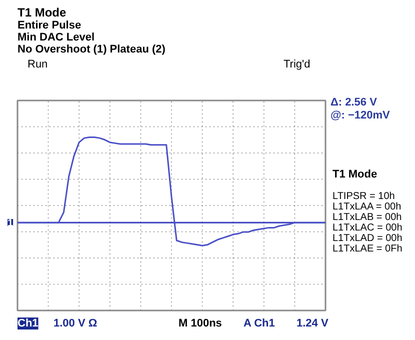  Describe the element at coordinates (200, 324) in the screenshot. I see `text: M 100ns` at that location.